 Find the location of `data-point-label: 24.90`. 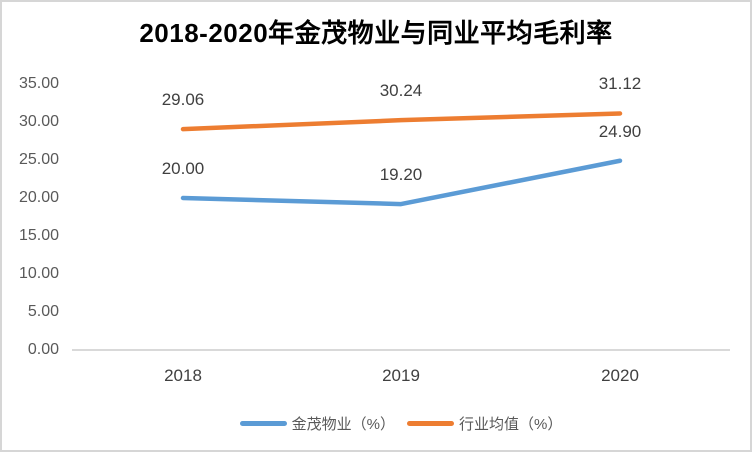

data-point-label: 24.90 is located at coordinates (620, 131).